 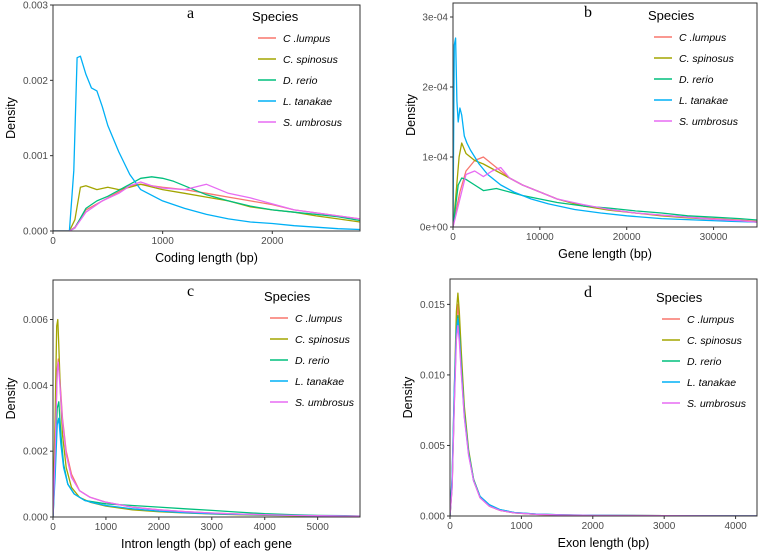 What do you see at coordinates (190, 13) in the screenshot?
I see `panel-label: a` at bounding box center [190, 13].